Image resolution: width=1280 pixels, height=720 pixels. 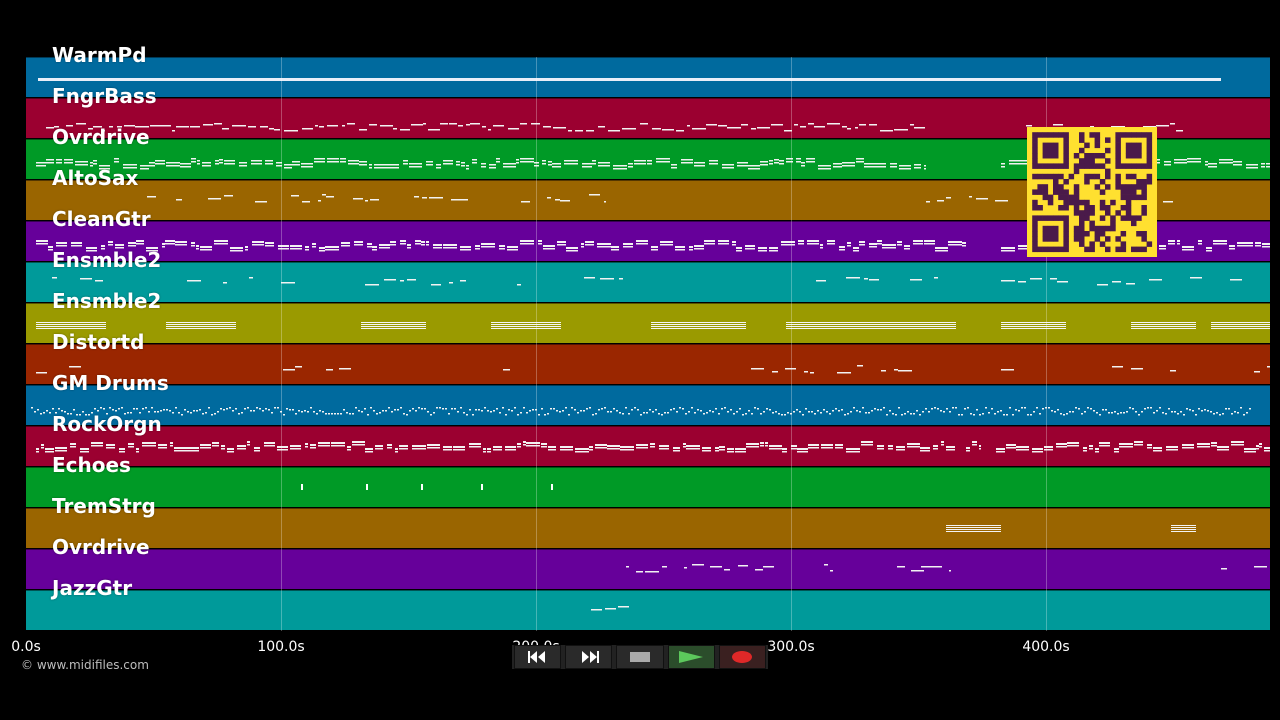 What do you see at coordinates (640, 657) in the screenshot?
I see `stop-button` at bounding box center [640, 657].